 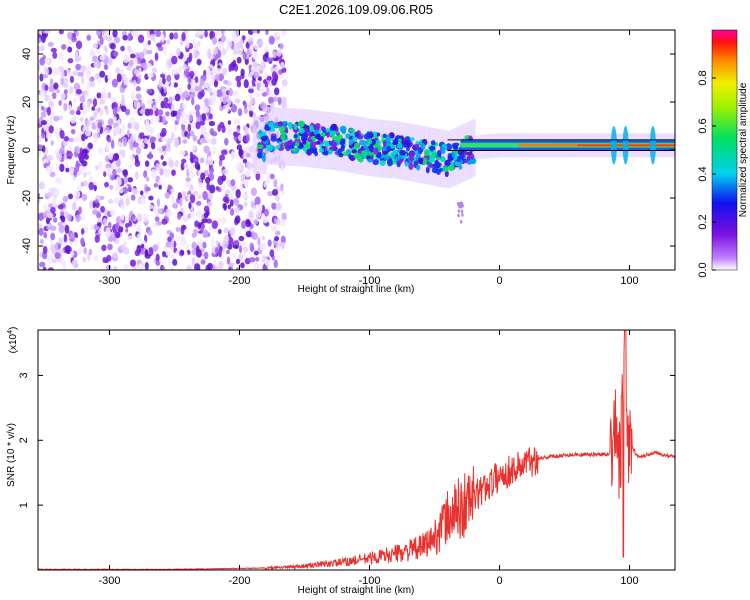 What do you see at coordinates (460, 207) in the screenshot?
I see `tail-blob` at bounding box center [460, 207].